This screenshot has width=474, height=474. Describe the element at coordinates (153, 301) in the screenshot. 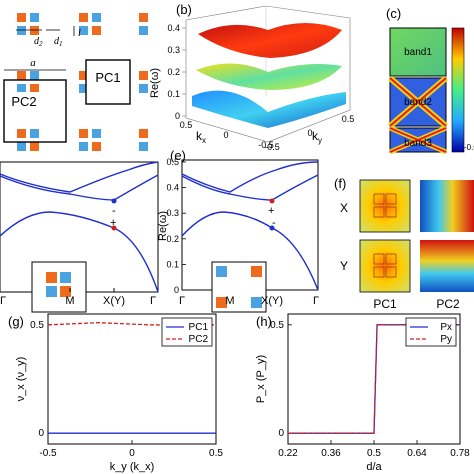

I see `d-xtick-gamma-end: Γ` at that location.